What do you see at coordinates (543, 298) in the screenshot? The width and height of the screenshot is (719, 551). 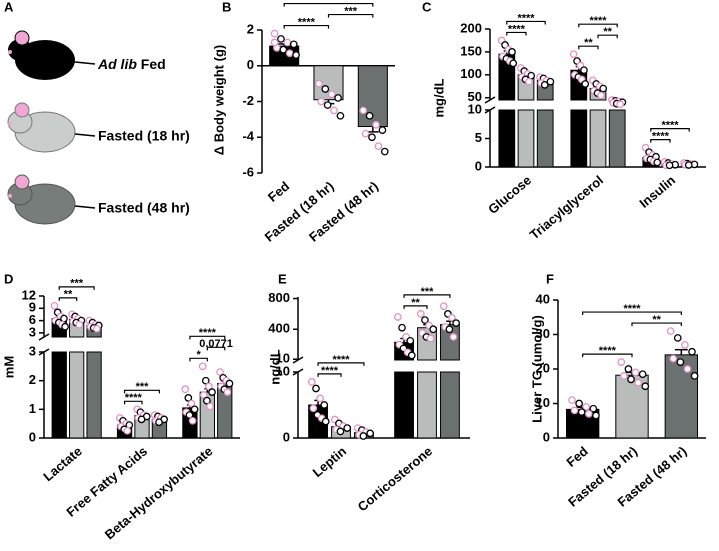 I see `y-tick-label: 40` at bounding box center [543, 298].